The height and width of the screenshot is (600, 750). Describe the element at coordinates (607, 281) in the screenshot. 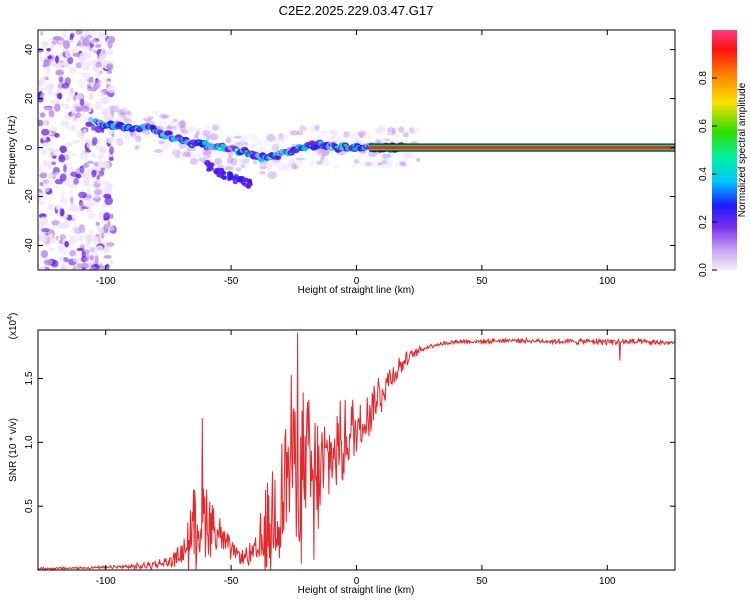

I see `spectrogram-x-tick-label: 100` at that location.